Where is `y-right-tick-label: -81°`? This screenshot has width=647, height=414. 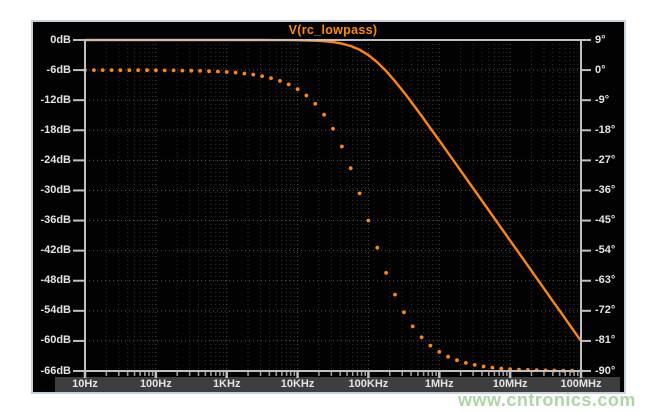 y-right-tick-label: -81° is located at coordinates (605, 340).